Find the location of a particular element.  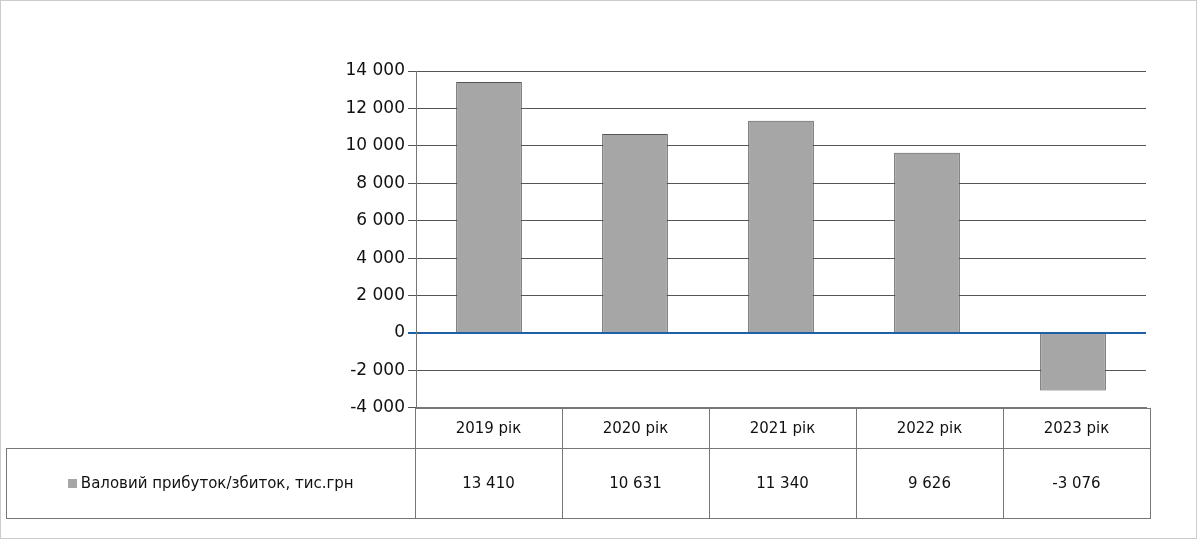

y-tick-label: 10 000 is located at coordinates (375, 144).